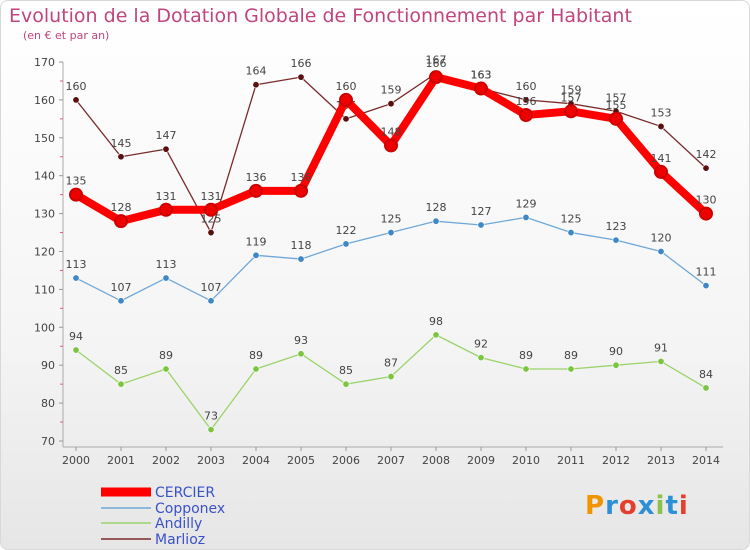 The height and width of the screenshot is (550, 750). Describe the element at coordinates (190, 509) in the screenshot. I see `legend-label: Copponex` at that location.